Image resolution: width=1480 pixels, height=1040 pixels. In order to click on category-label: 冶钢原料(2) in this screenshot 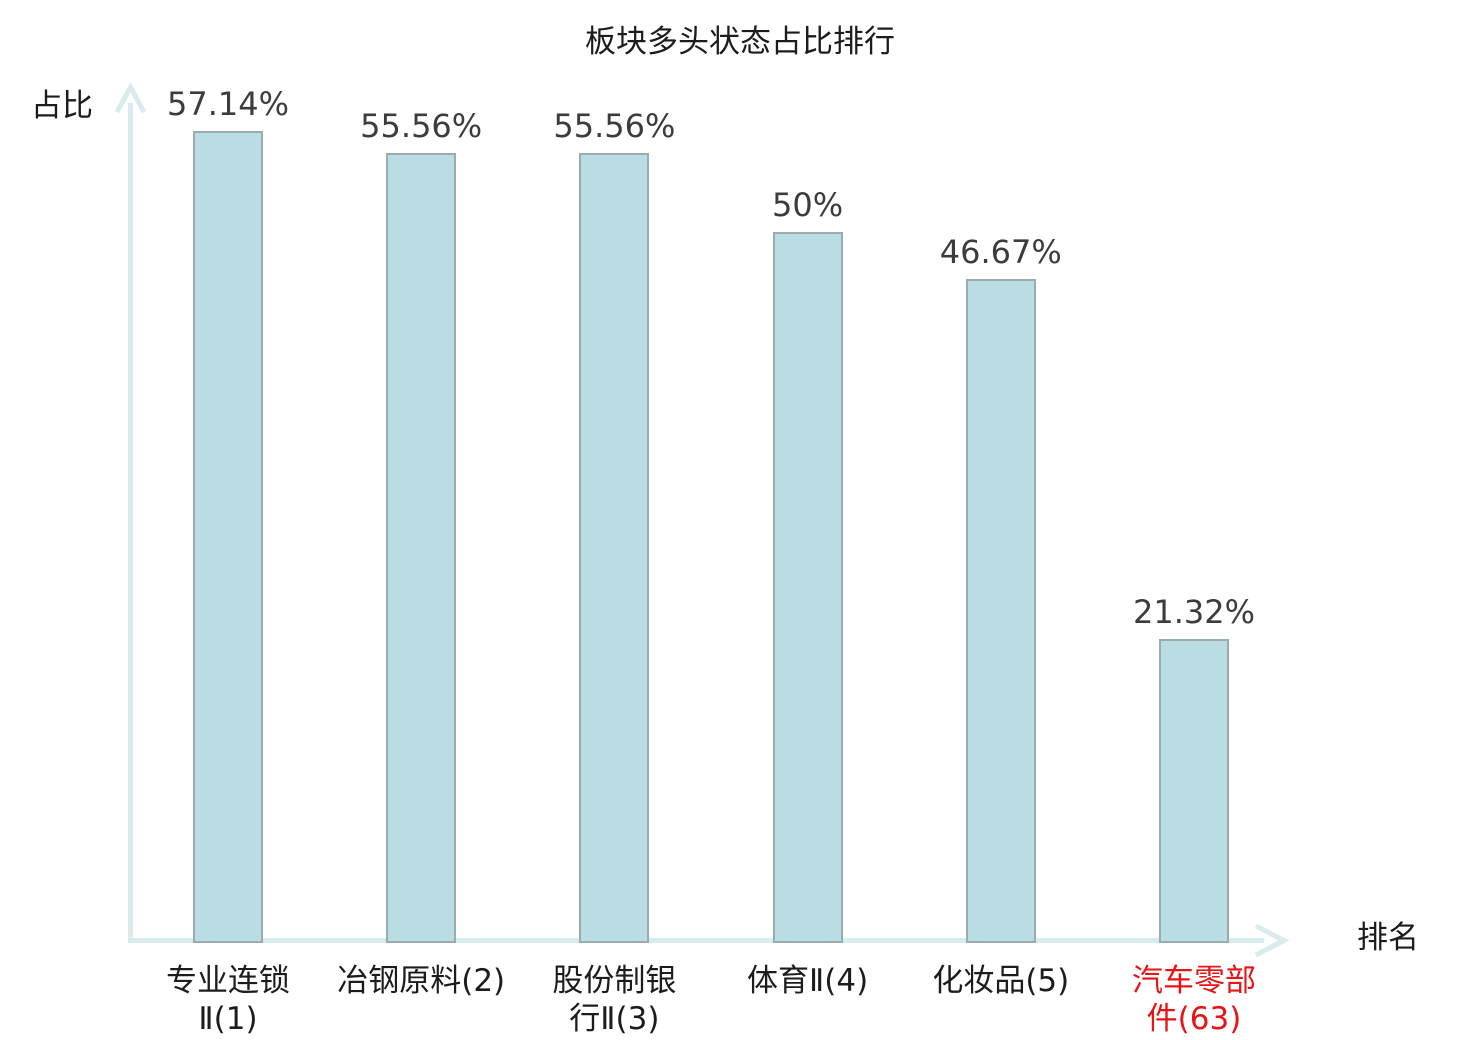, I will do `click(421, 981)`.